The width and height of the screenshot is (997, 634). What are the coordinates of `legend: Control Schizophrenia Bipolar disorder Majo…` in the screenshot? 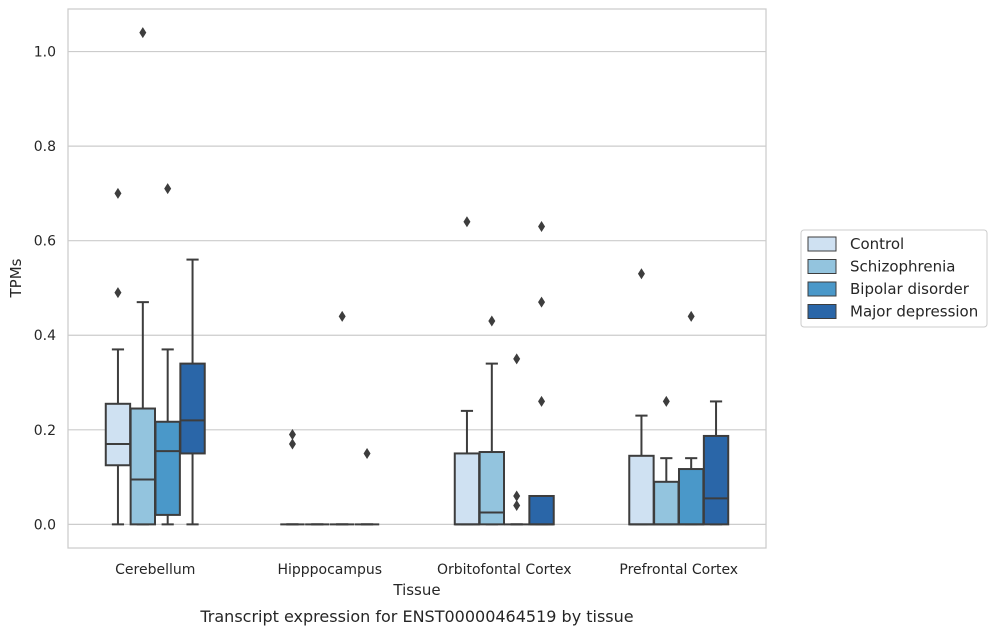 It's located at (894, 278).